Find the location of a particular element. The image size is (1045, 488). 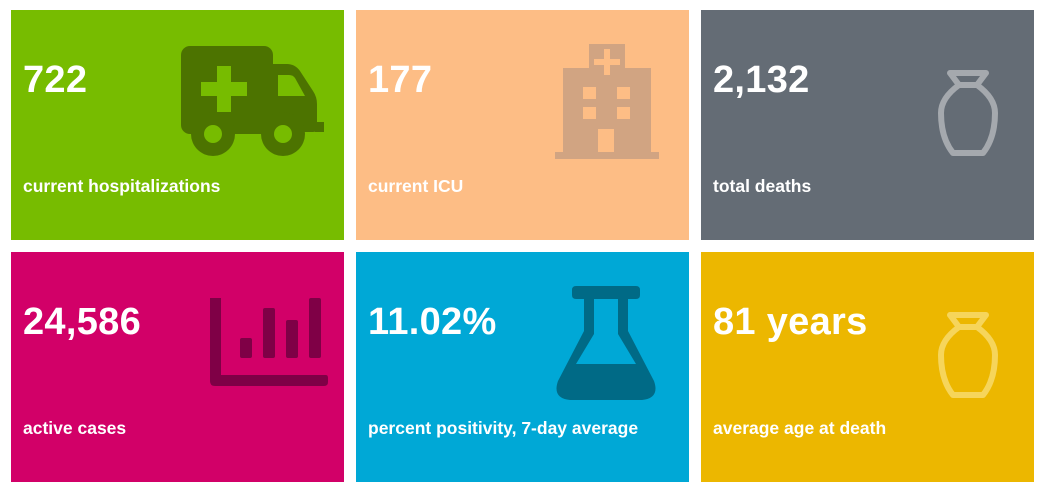

flask-icon is located at coordinates (606, 344).